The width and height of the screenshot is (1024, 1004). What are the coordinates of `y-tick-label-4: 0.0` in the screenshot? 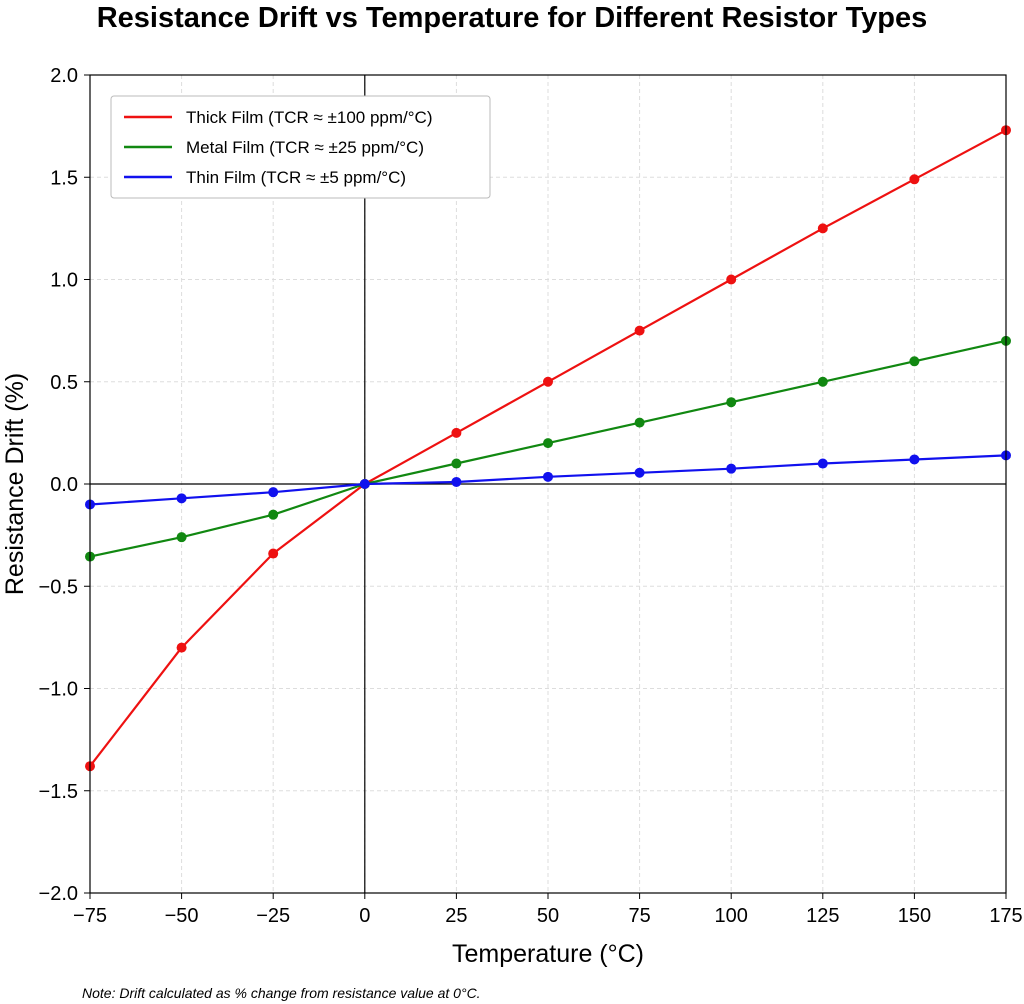 It's located at (64, 485).